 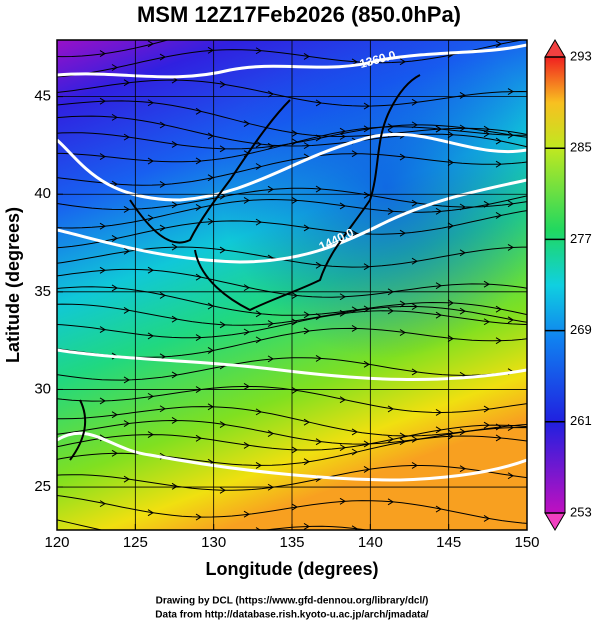 What do you see at coordinates (42, 291) in the screenshot?
I see `y-tick-label: 35` at bounding box center [42, 291].